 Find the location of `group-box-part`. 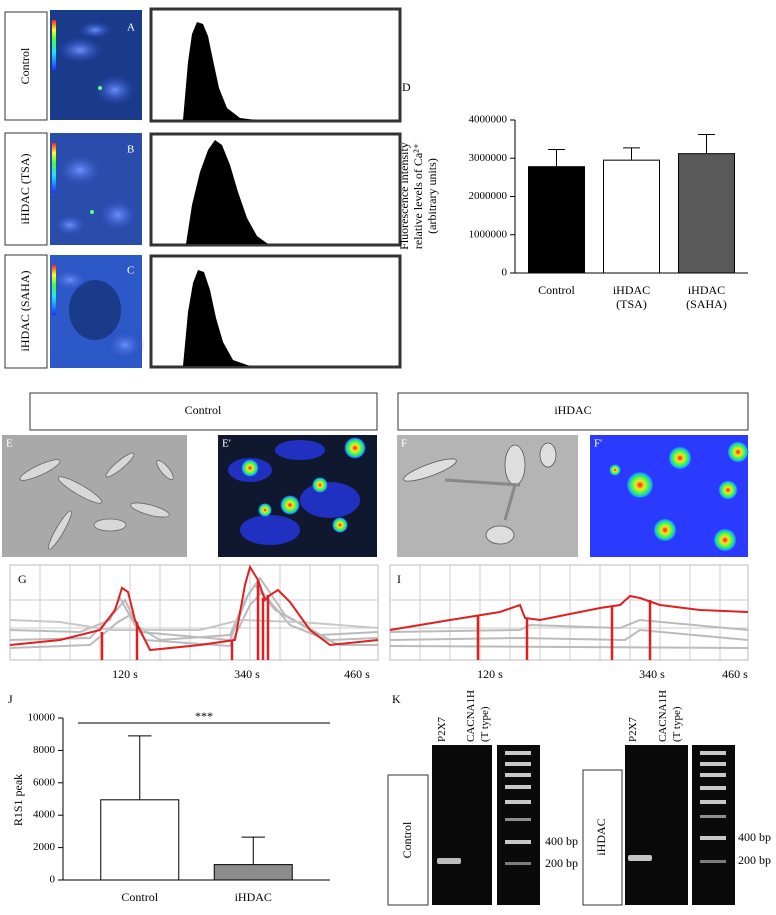

group-box-part is located at coordinates (573, 411).